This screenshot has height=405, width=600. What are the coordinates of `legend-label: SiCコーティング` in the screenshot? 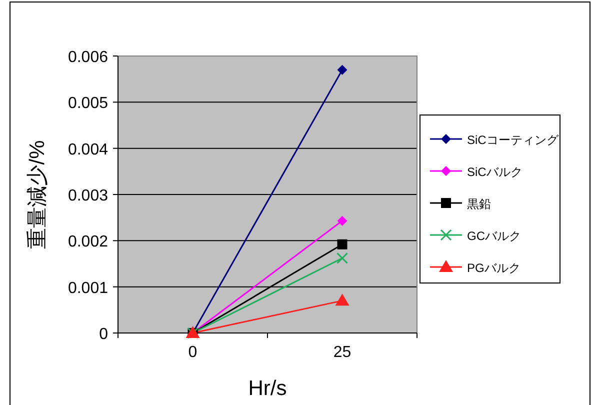 It's located at (513, 140).